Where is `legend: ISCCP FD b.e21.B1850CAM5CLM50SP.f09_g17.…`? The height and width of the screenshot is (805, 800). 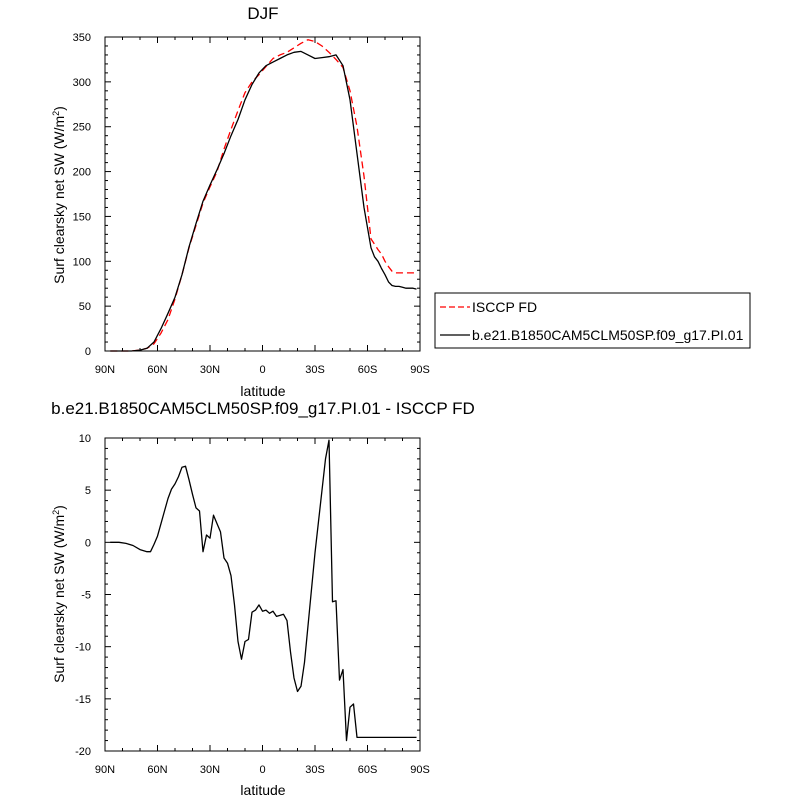 legend: ISCCP FD b.e21.B1850CAM5CLM50SP.f09_g17.… is located at coordinates (592, 320).